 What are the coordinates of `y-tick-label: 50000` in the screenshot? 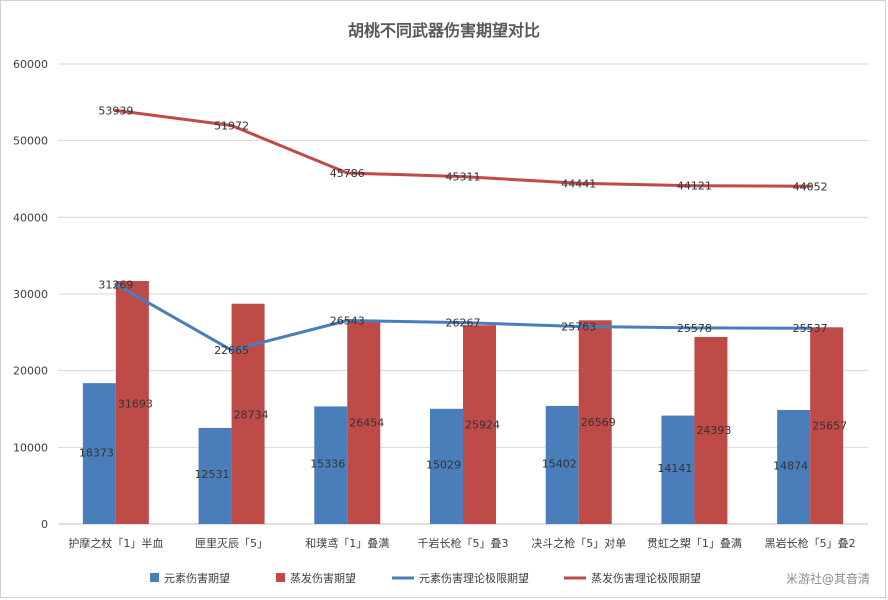 It's located at (30, 141).